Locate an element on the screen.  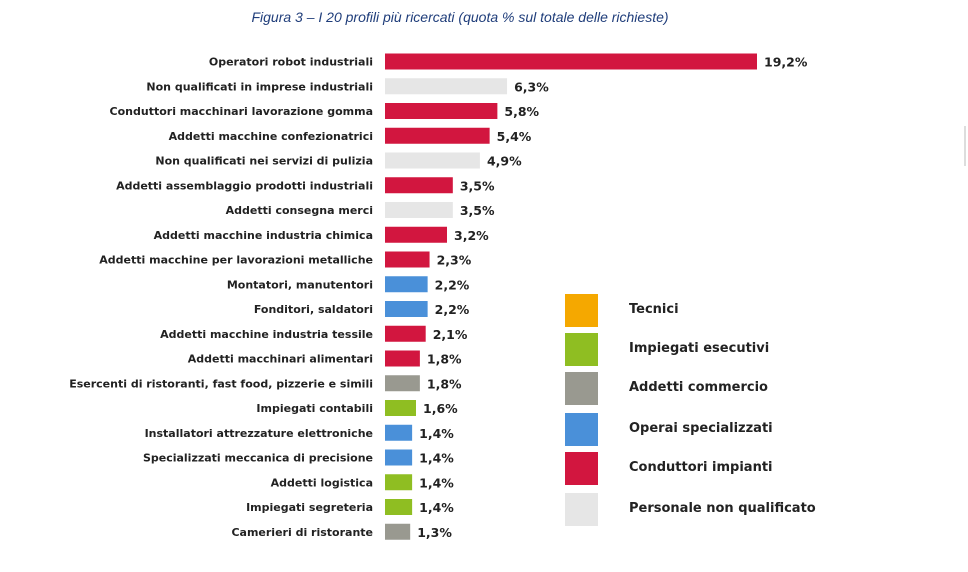
category-label: Addetti consegna merci is located at coordinates (299, 210).